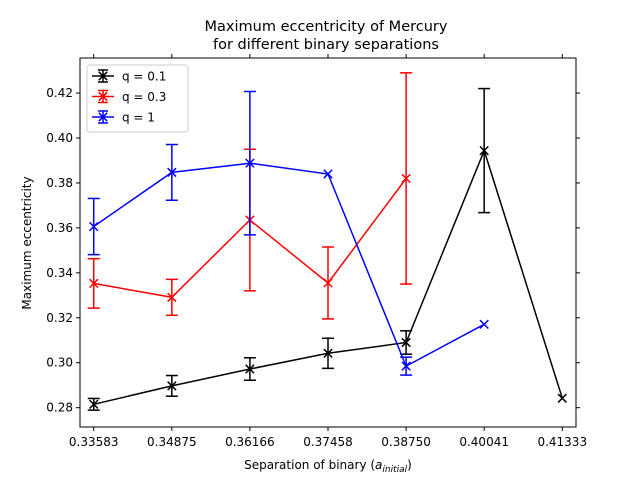 This screenshot has width=640, height=480. I want to click on legend-entry-2: q = 1, so click(123, 117).